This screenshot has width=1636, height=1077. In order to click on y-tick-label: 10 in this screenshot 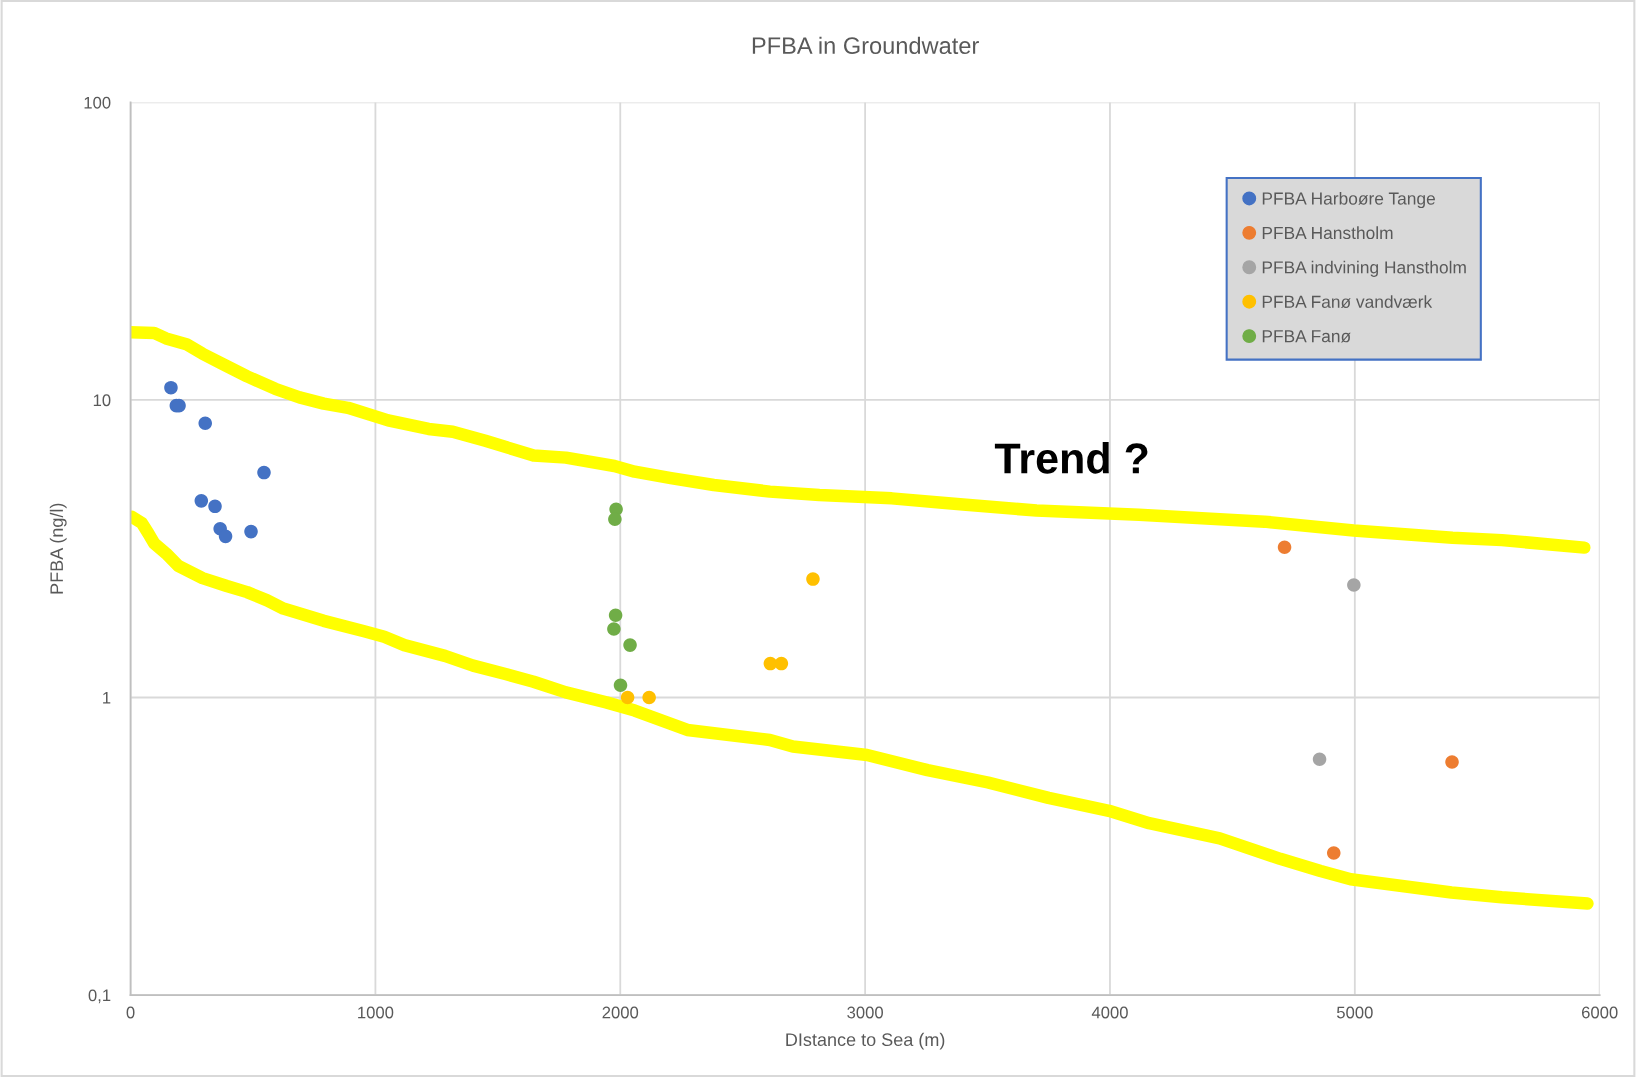, I will do `click(102, 400)`.